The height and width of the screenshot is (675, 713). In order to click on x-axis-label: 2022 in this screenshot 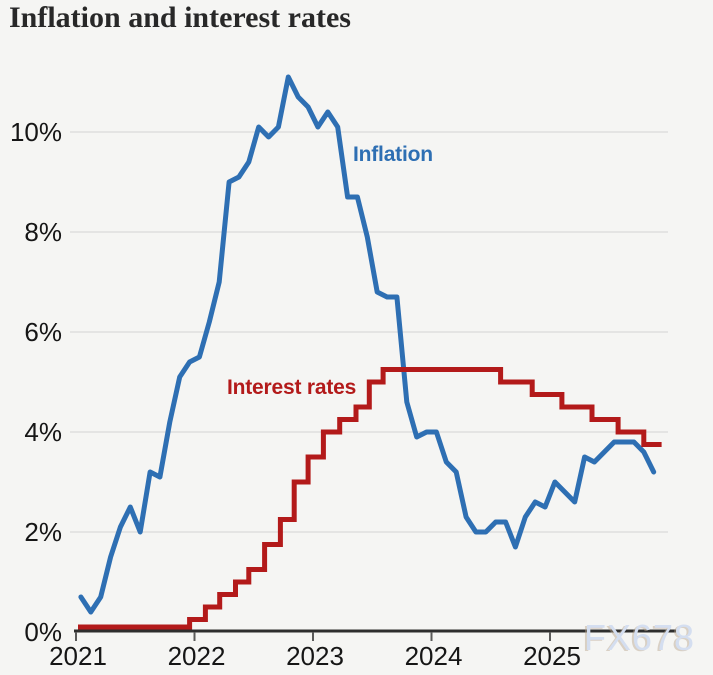, I will do `click(197, 656)`.